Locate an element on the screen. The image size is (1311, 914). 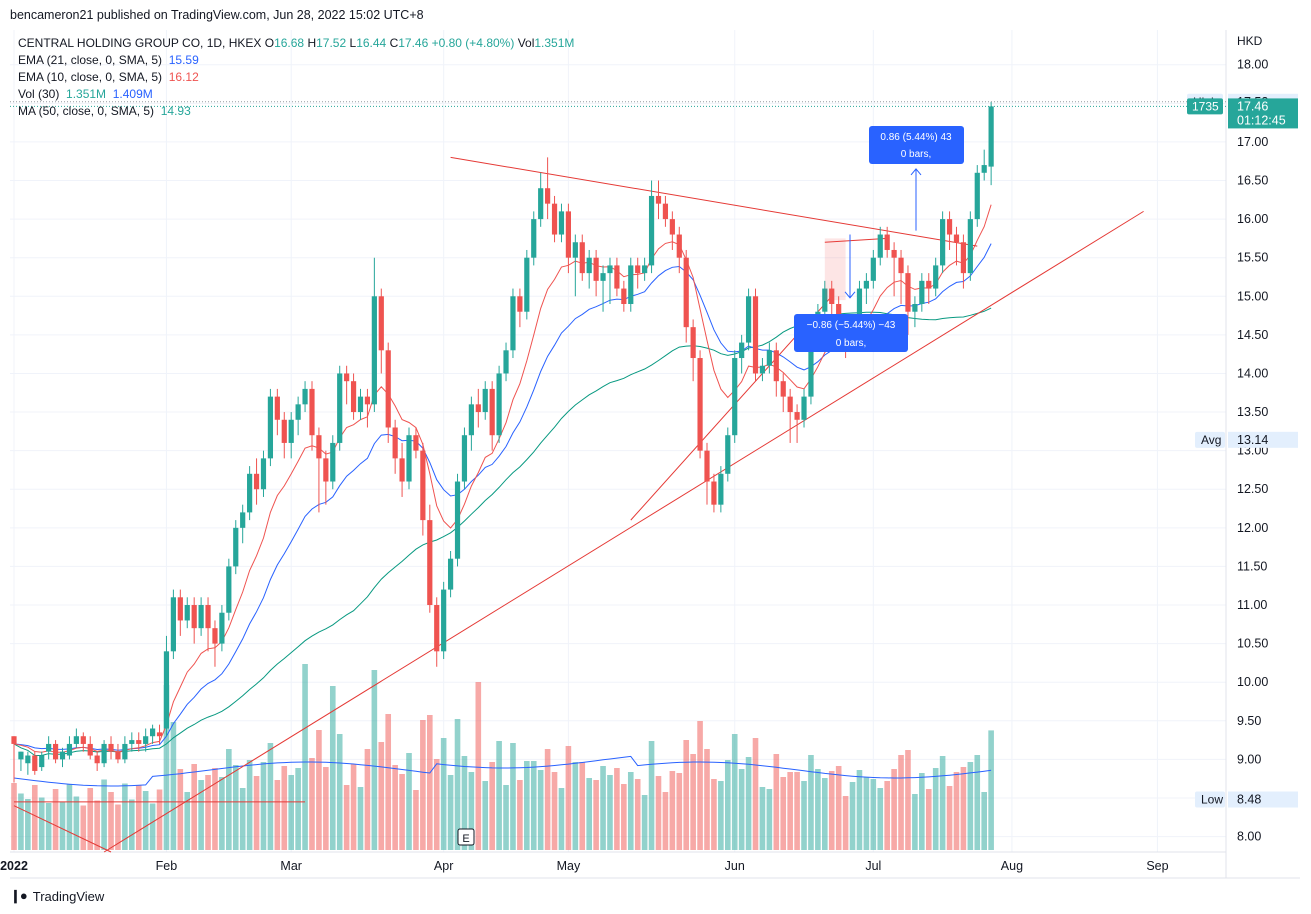
price-tag-timer: 01:12:45 is located at coordinates (1261, 120).